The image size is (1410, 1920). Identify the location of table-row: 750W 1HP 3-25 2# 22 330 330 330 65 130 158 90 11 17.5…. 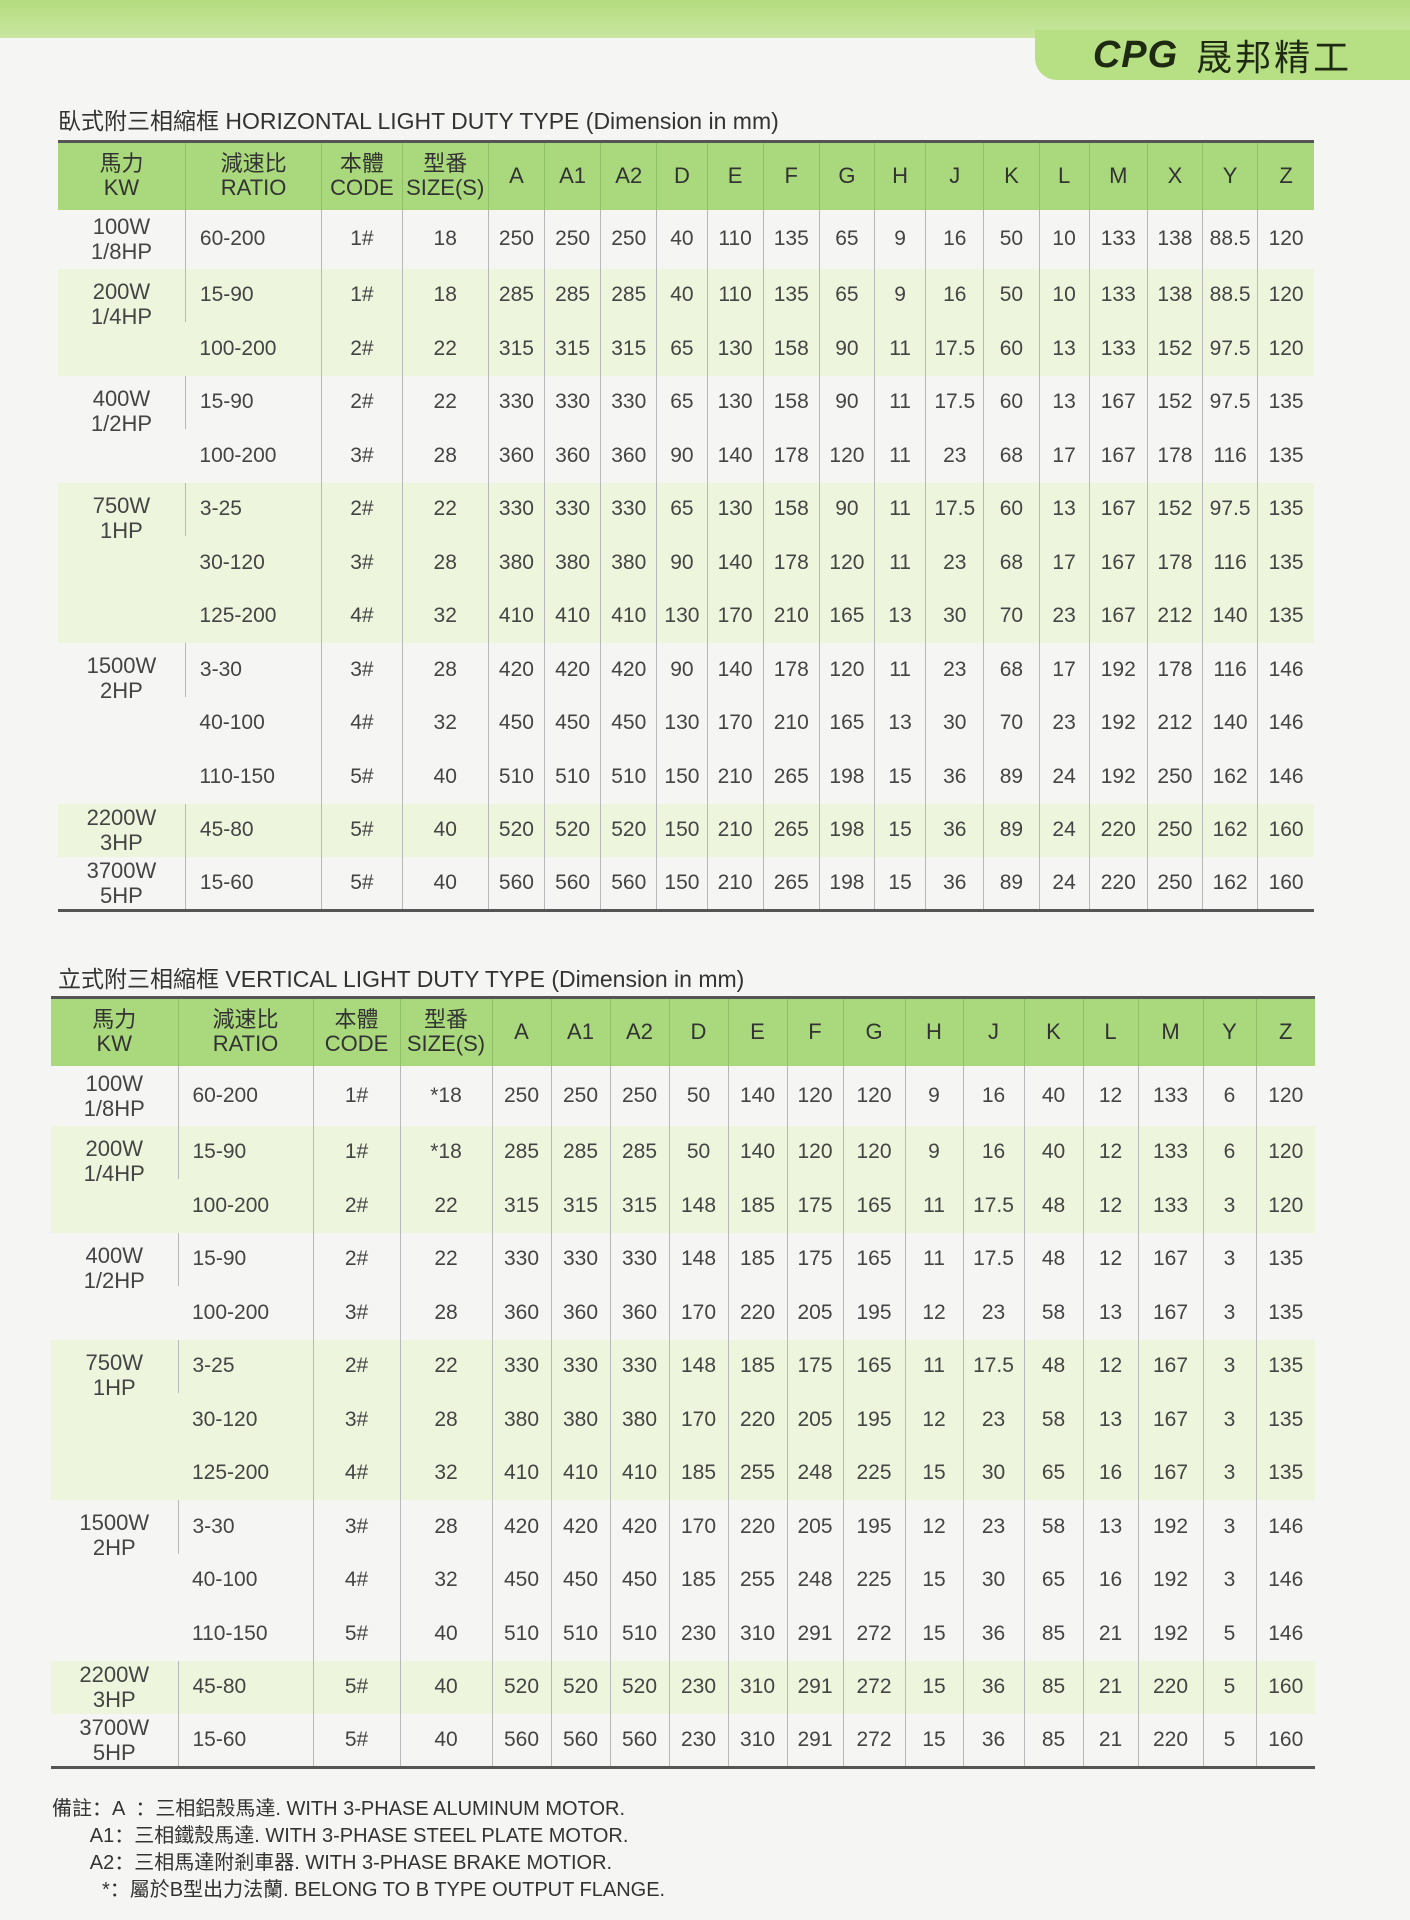
(686, 562).